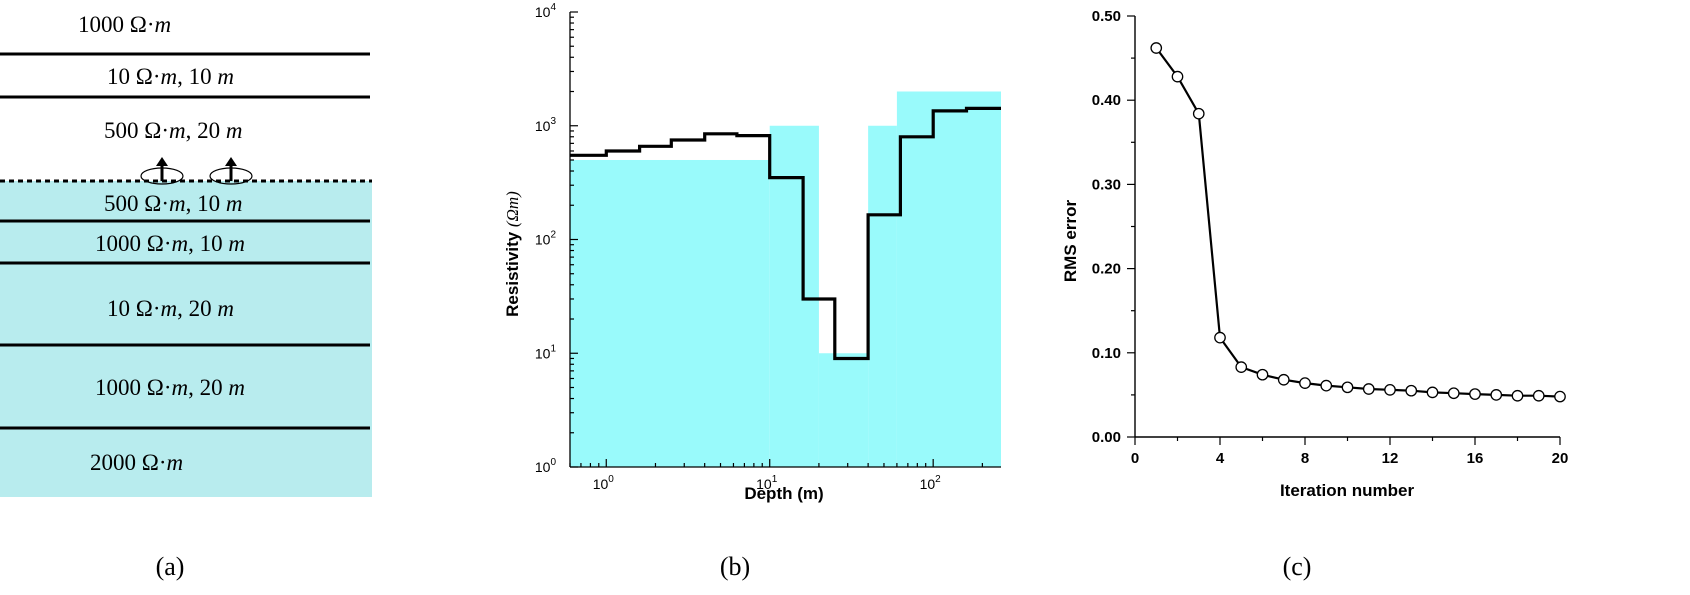 The image size is (1690, 595). I want to click on y-axis-title: RMS error, so click(1070, 241).